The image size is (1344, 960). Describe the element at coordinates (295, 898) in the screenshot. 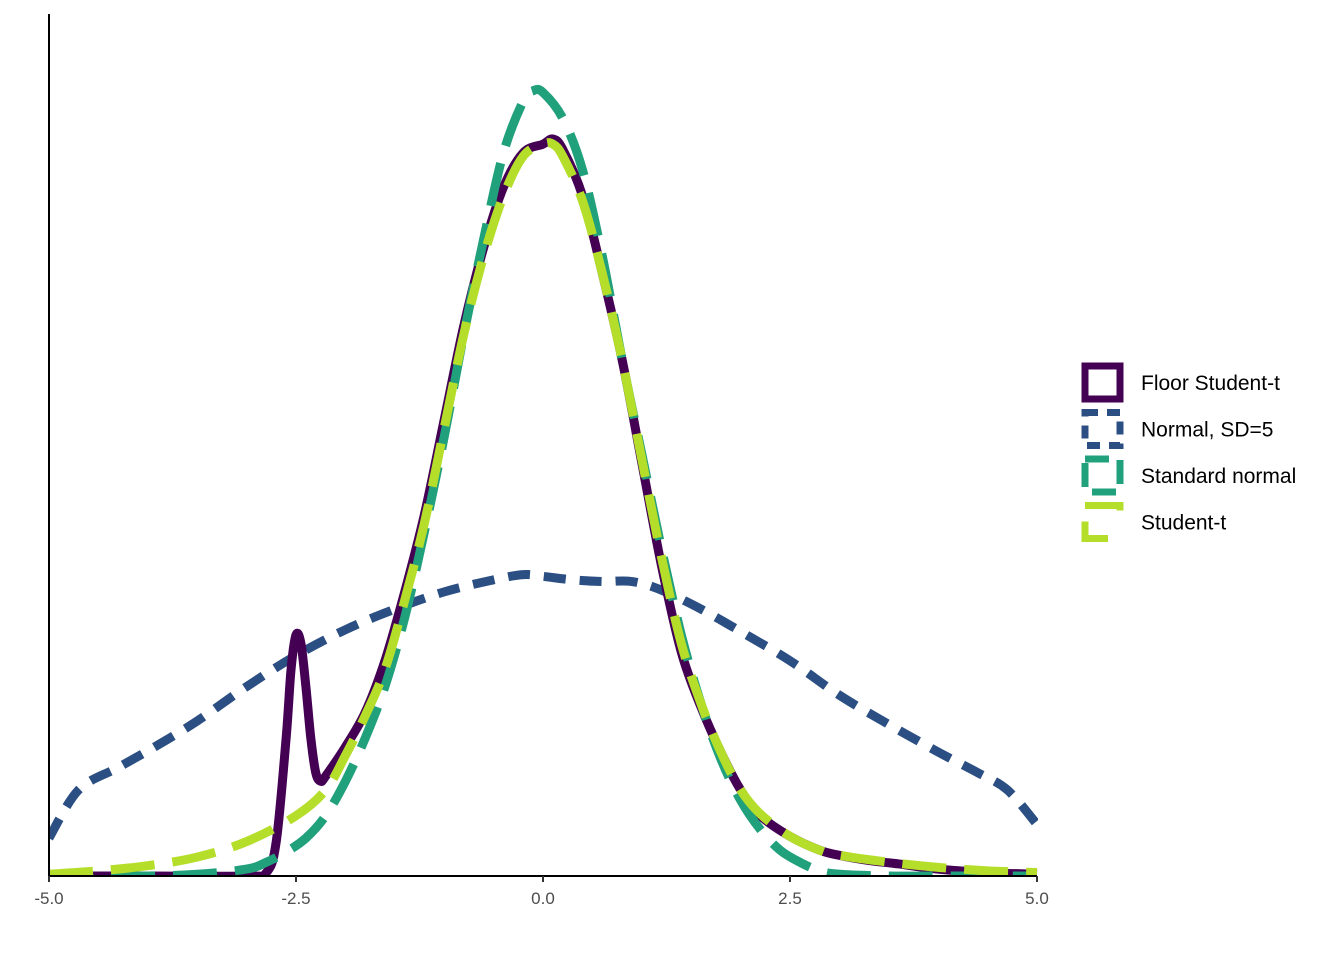

I see `x-tick-label: -2.5` at that location.